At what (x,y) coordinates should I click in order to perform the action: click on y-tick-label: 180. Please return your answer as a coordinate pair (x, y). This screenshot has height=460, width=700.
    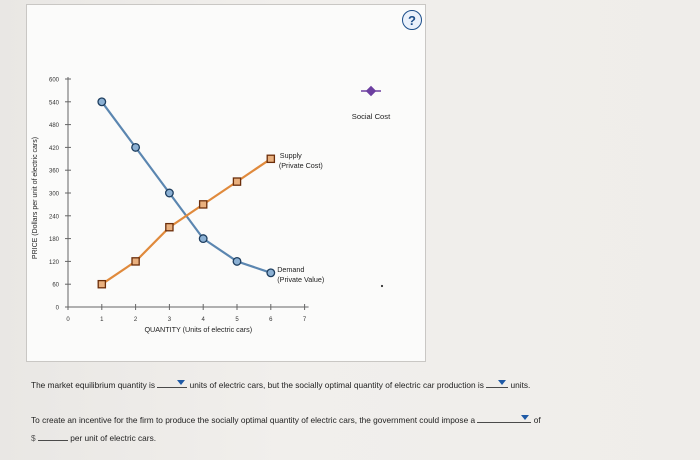
    Looking at the image, I should click on (54, 240).